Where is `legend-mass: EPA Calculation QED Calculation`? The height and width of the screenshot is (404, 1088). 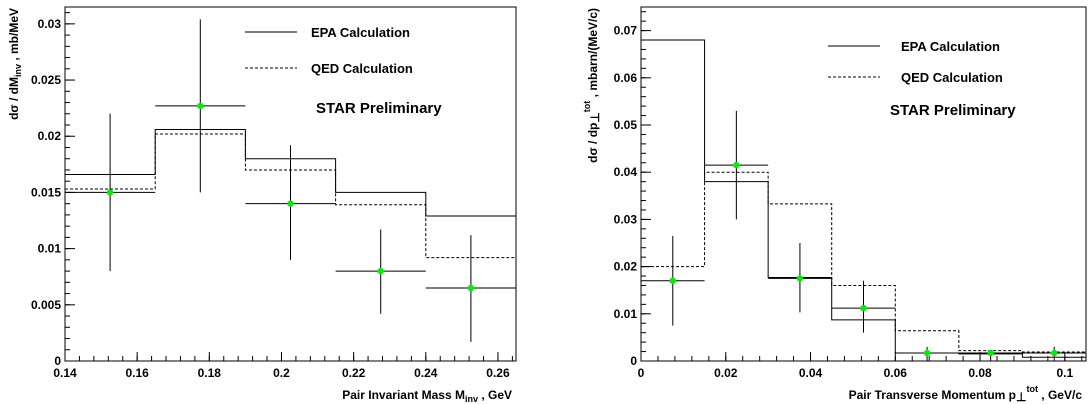
legend-mass: EPA Calculation QED Calculation is located at coordinates (329, 50).